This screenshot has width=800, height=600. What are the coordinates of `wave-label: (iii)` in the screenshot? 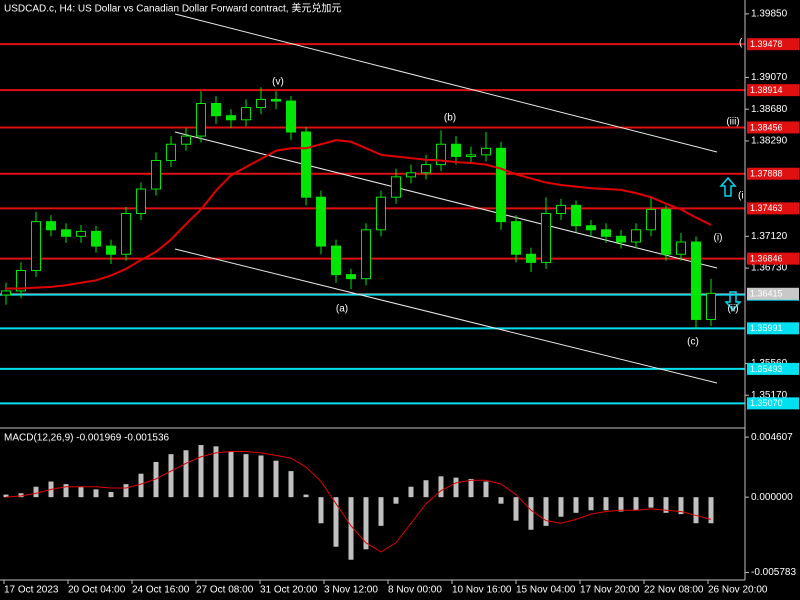 It's located at (732, 122).